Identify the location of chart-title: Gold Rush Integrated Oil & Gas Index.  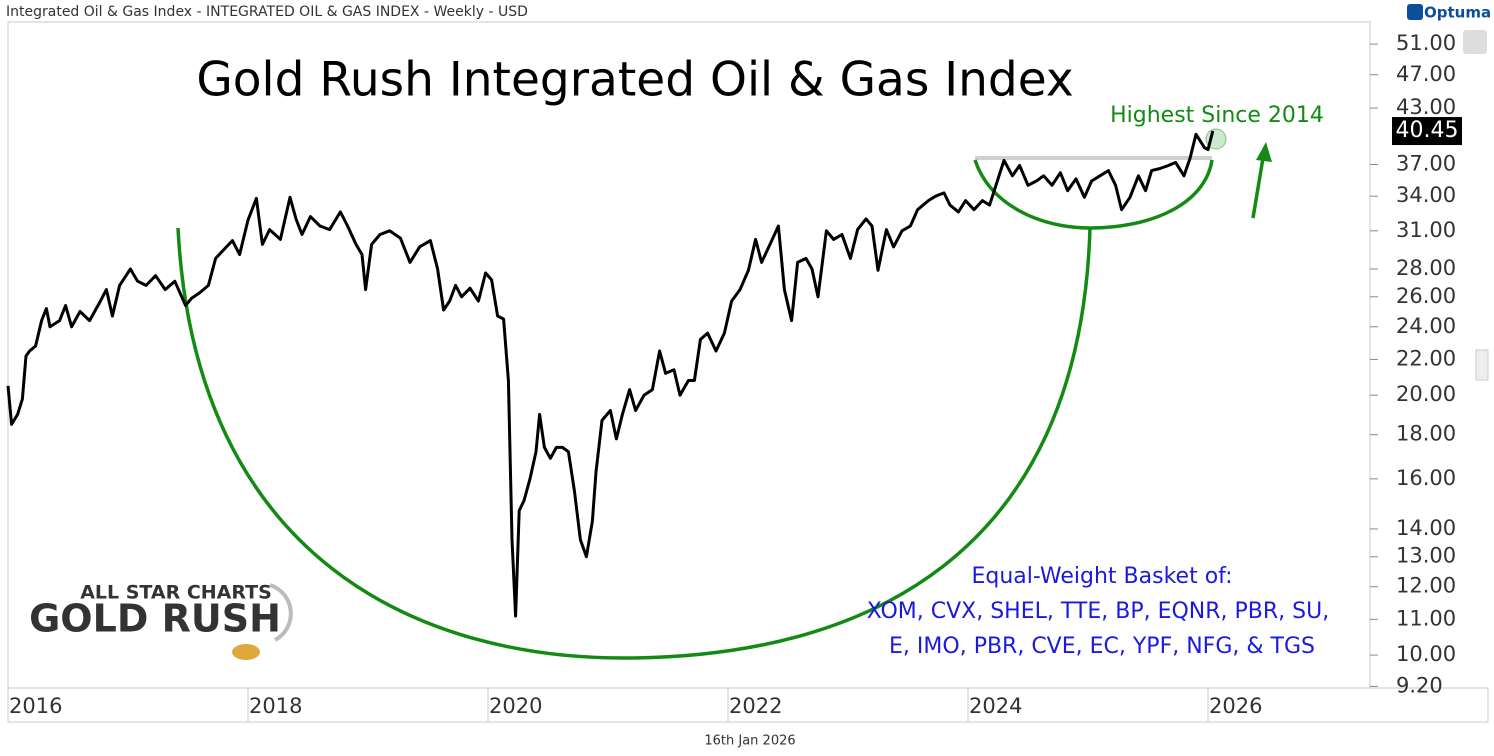
(634, 80).